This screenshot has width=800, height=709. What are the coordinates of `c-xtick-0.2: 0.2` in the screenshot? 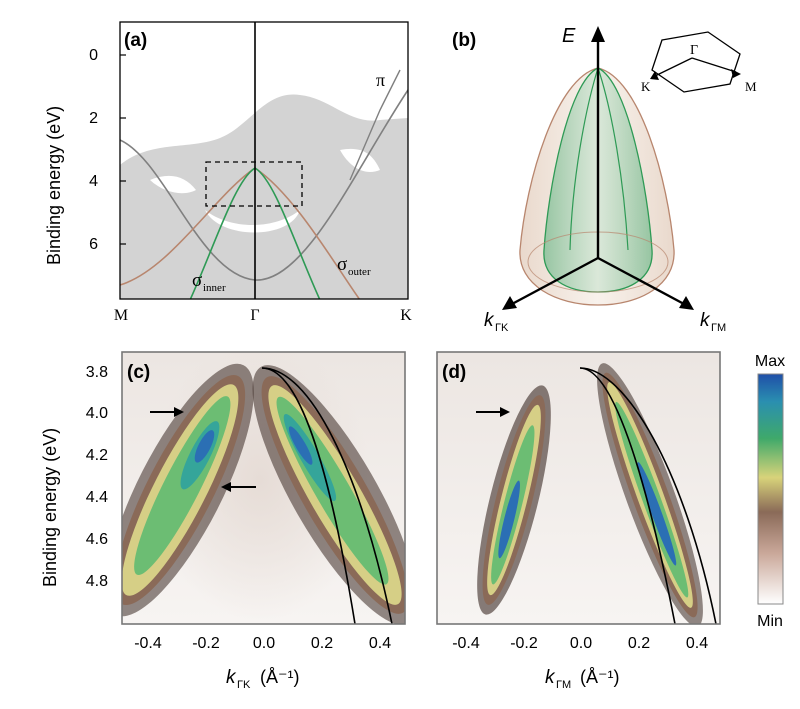 It's located at (322, 643).